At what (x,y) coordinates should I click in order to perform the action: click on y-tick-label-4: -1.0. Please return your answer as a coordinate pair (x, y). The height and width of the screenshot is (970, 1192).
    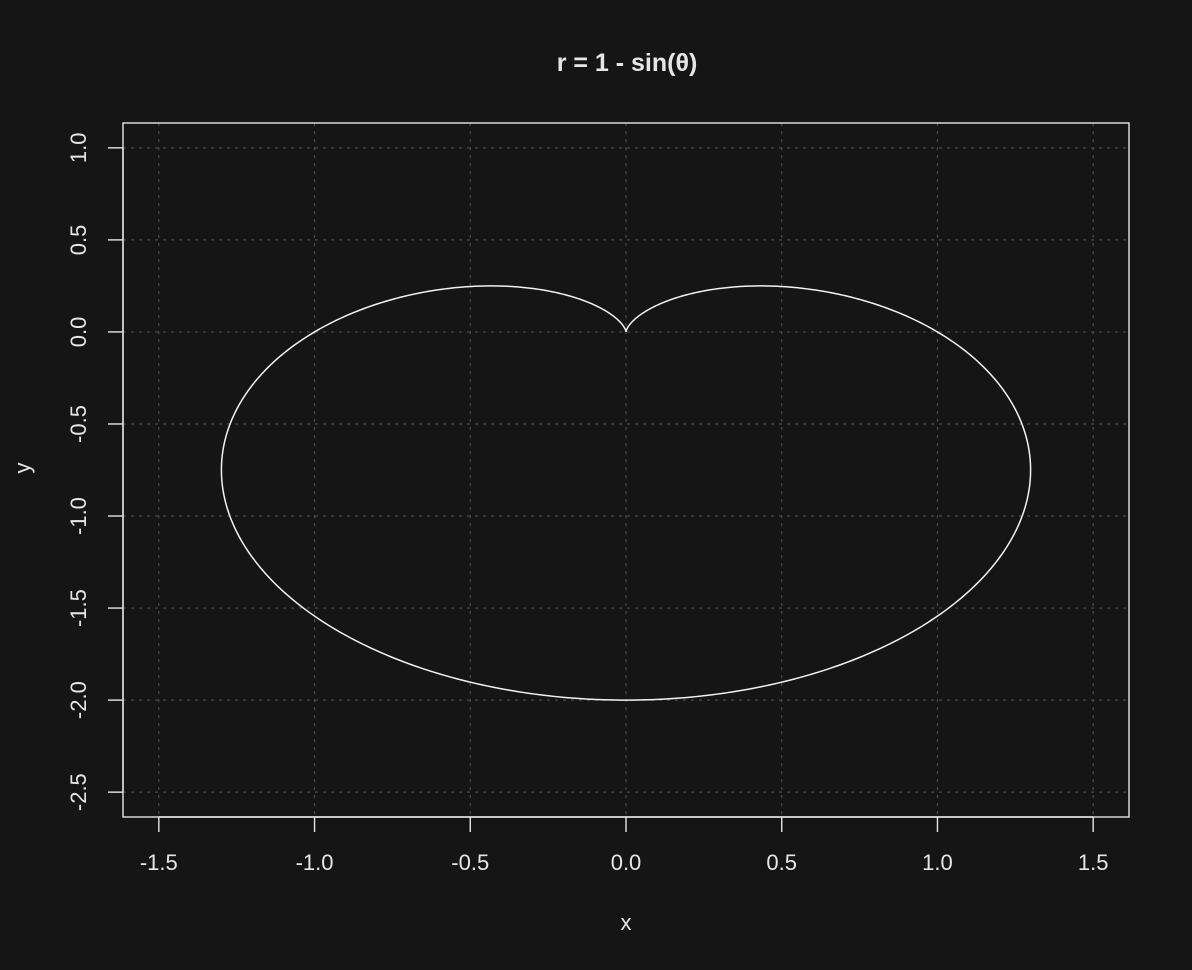
    Looking at the image, I should click on (78, 516).